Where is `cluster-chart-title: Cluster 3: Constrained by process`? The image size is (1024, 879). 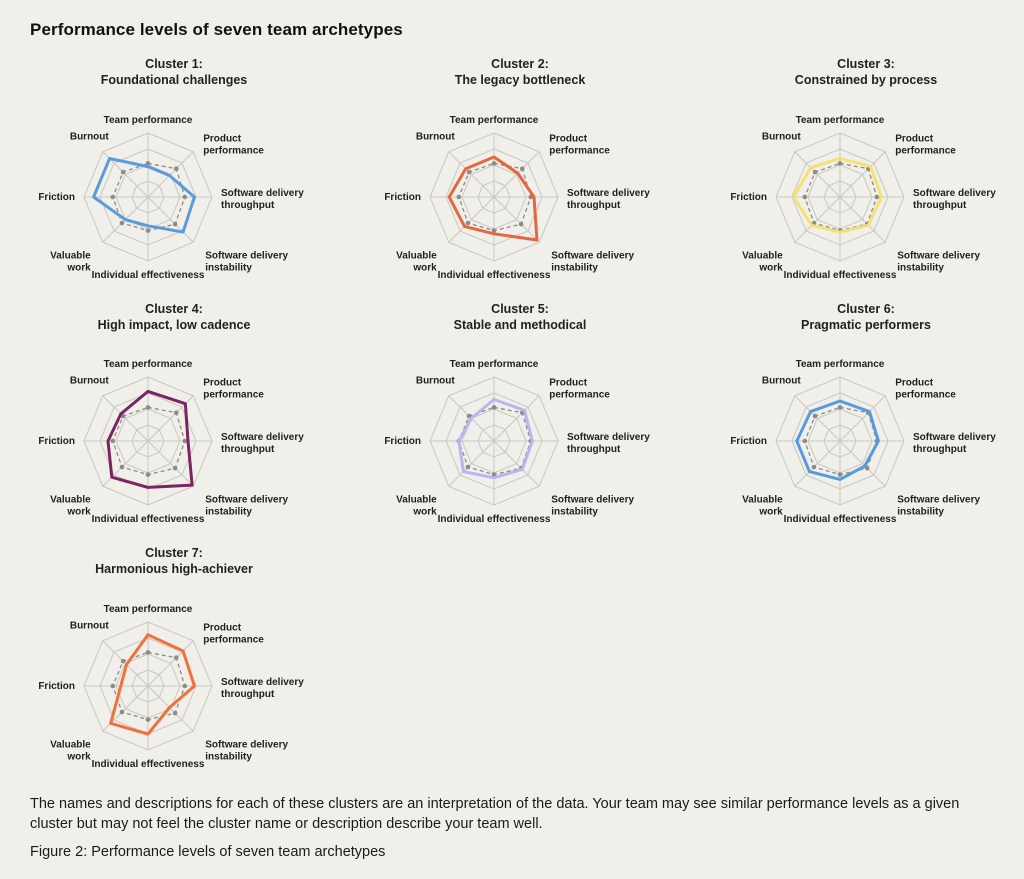 cluster-chart-title: Cluster 3: Constrained by process is located at coordinates (866, 72).